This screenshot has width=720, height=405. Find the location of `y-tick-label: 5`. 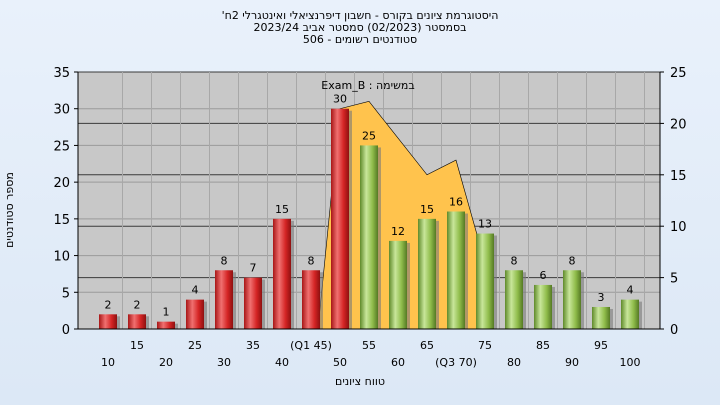

y-tick-label: 5 is located at coordinates (66, 293).